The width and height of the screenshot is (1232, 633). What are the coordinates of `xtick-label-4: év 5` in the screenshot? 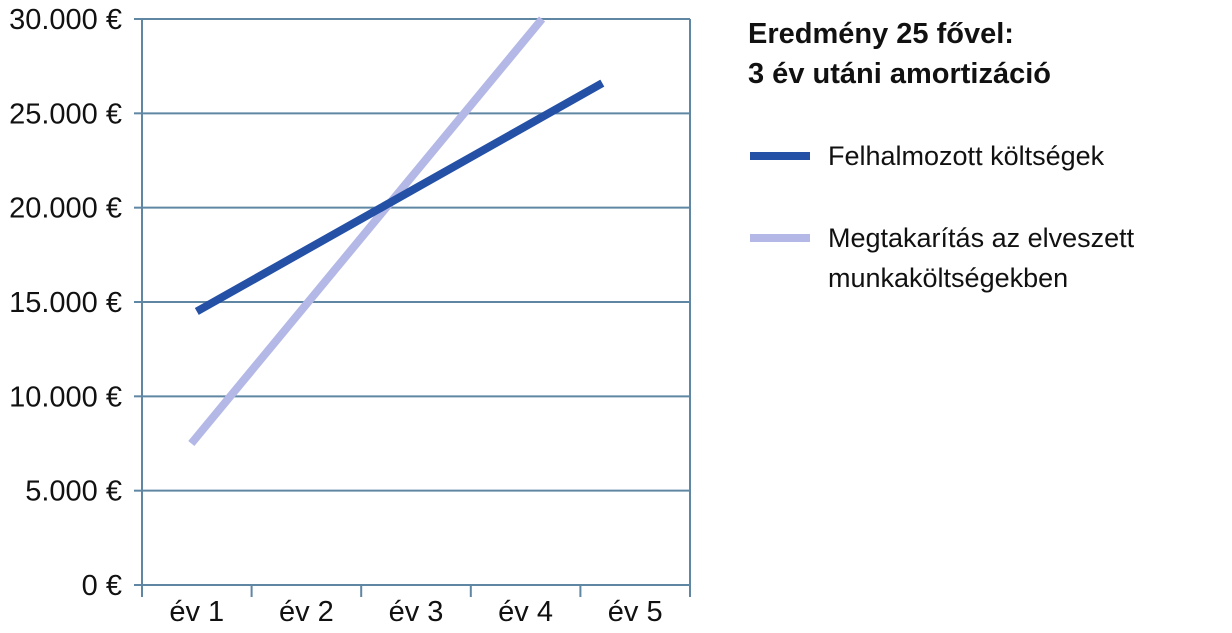 It's located at (635, 612).